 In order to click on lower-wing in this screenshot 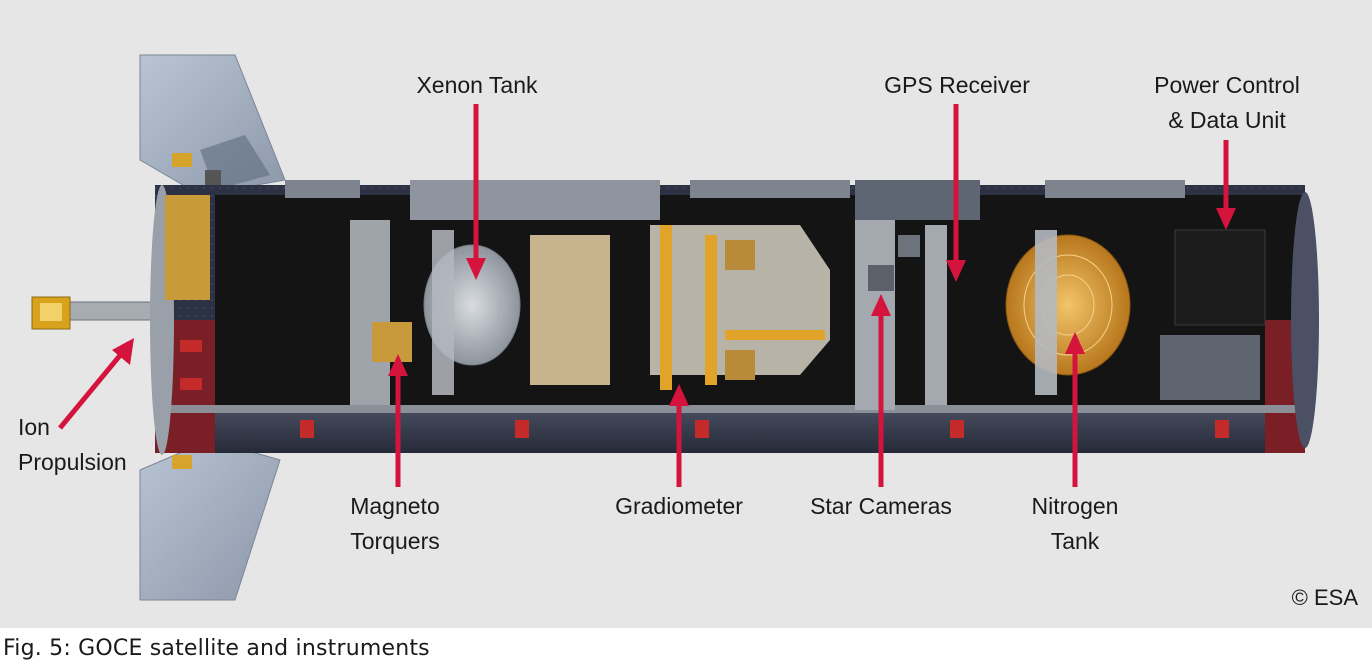, I will do `click(210, 520)`.